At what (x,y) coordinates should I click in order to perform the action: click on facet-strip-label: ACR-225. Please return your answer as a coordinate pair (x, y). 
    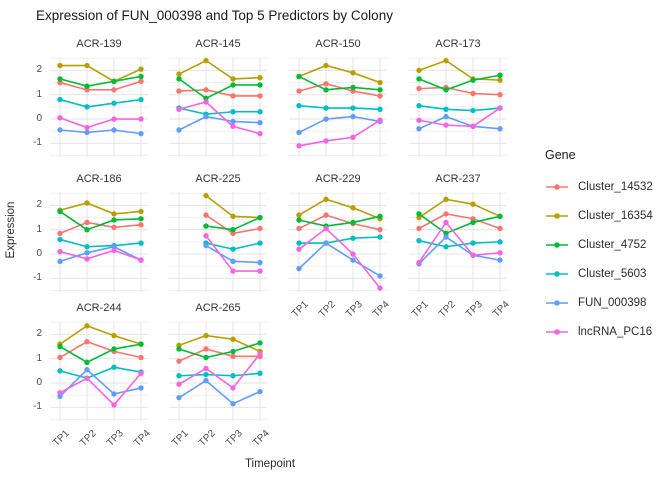
    Looking at the image, I should click on (218, 179).